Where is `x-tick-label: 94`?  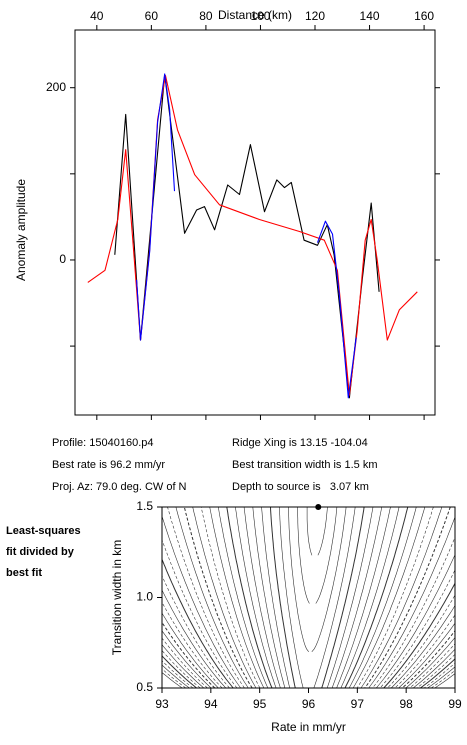 x-tick-label: 94 is located at coordinates (211, 704).